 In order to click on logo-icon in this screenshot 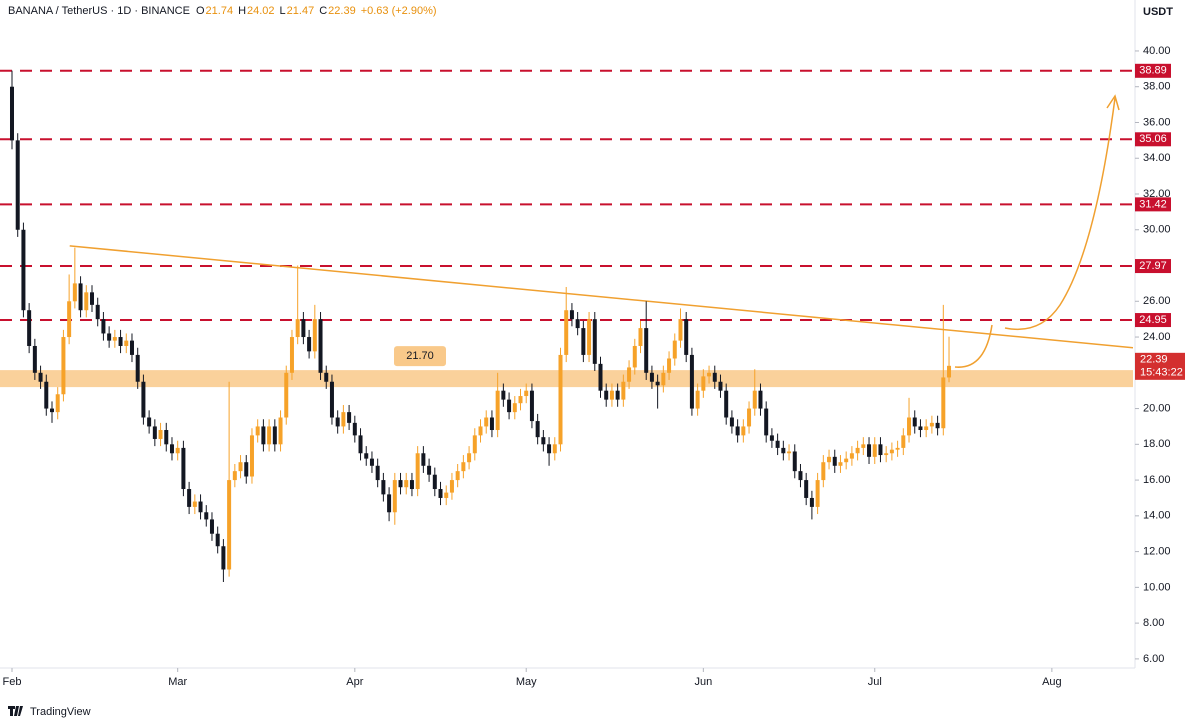, I will do `click(15, 711)`.